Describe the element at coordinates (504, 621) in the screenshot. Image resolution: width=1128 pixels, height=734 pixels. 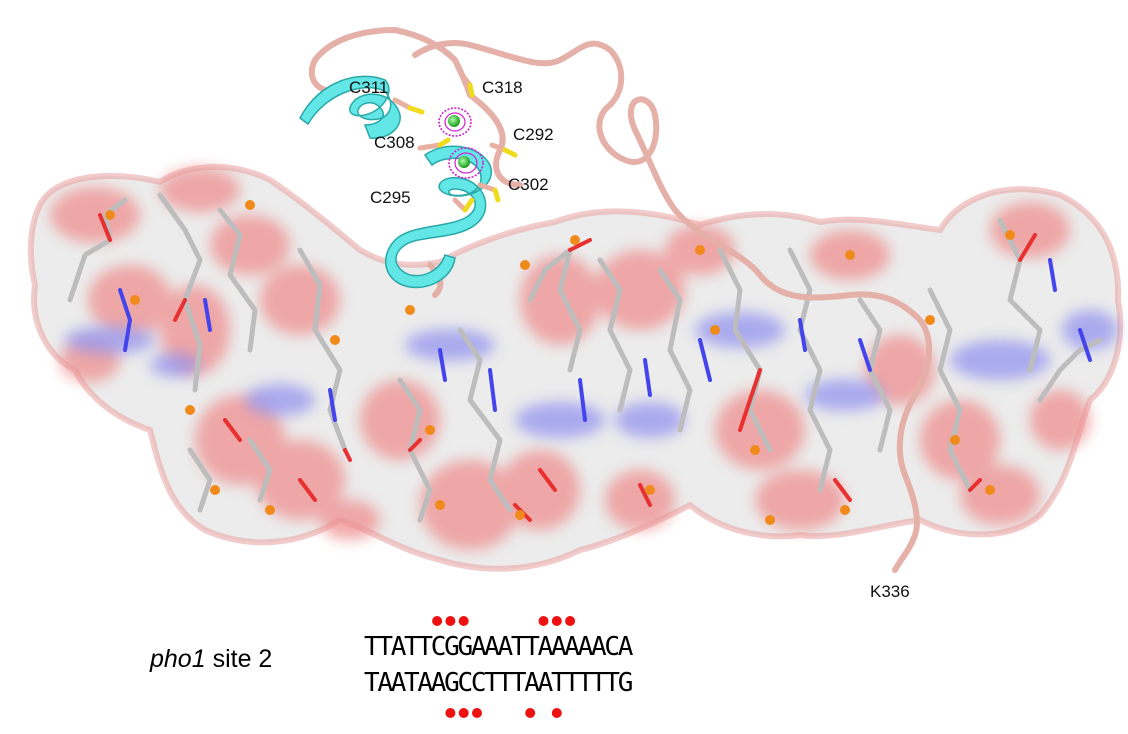
I see `top-strand-contact-dots` at that location.